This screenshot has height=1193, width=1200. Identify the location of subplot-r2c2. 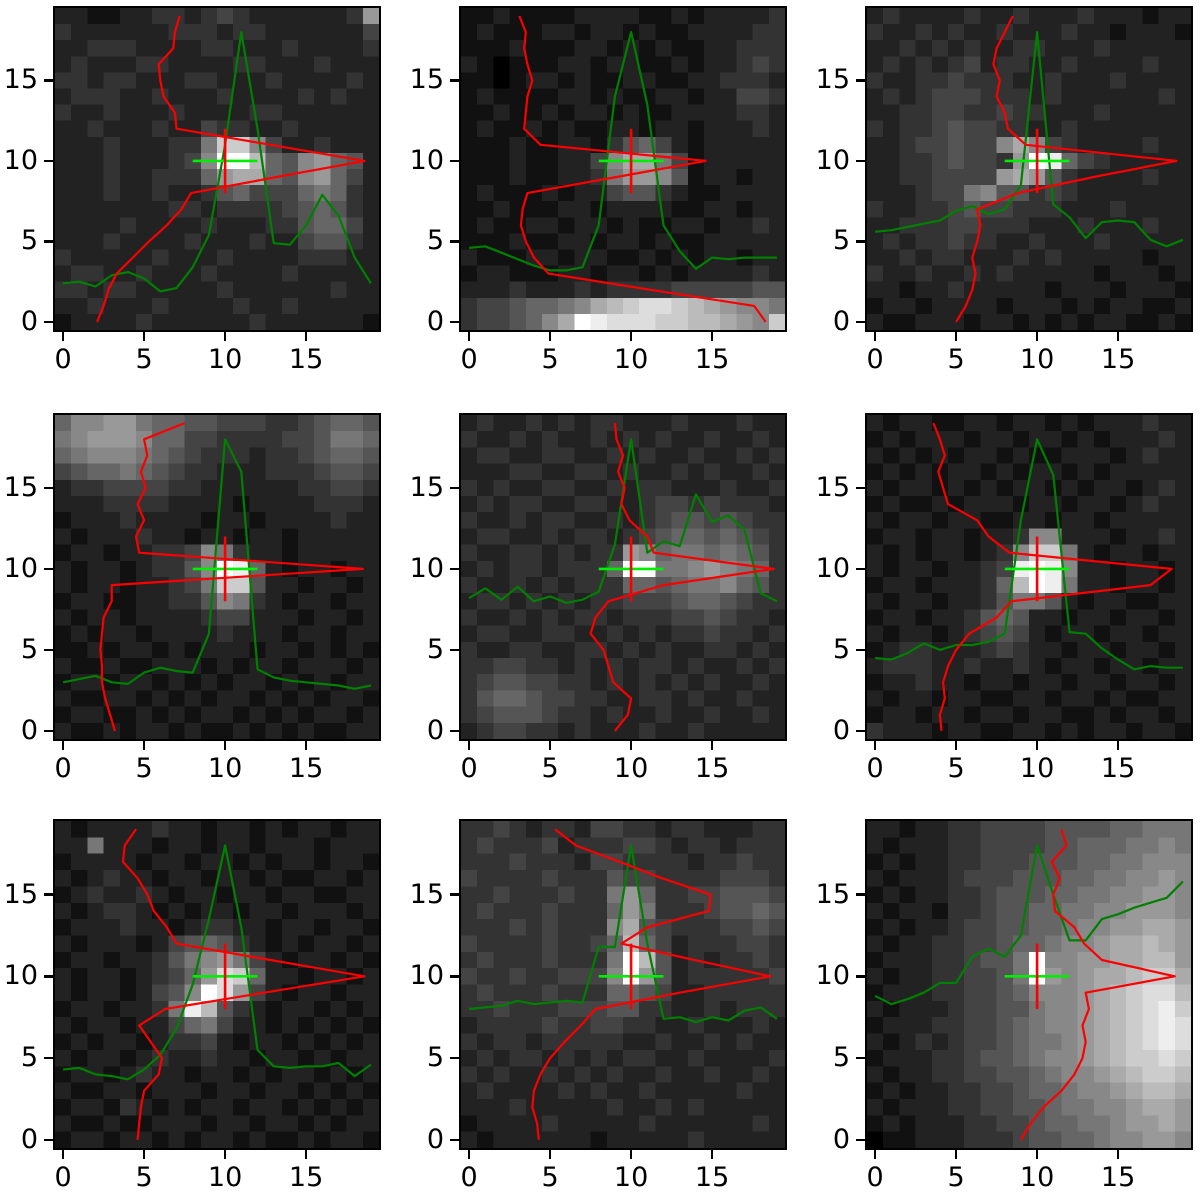
(1029, 984).